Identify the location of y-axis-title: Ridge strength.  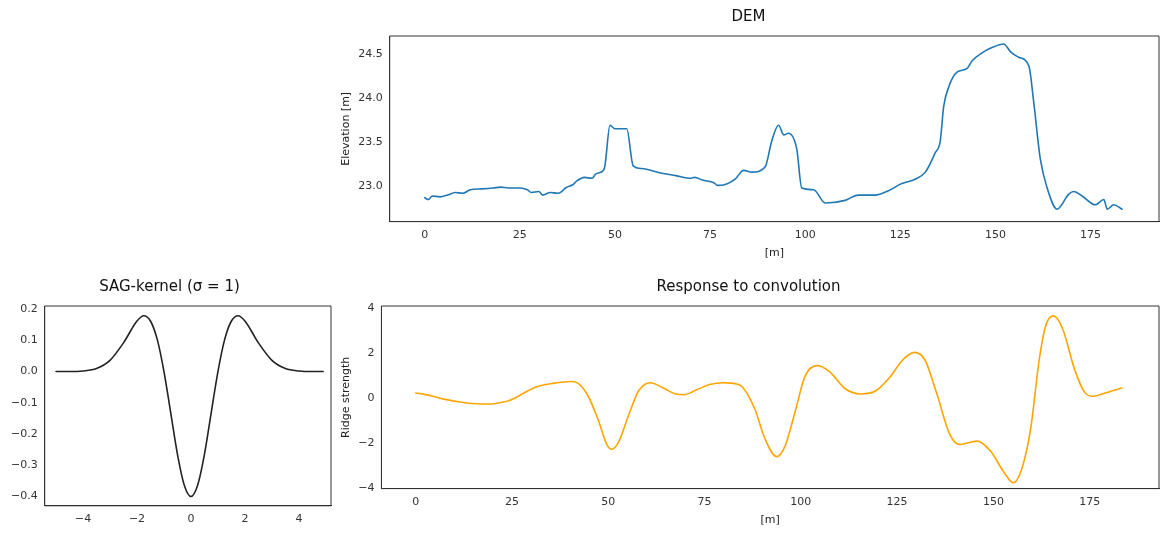
(346, 397).